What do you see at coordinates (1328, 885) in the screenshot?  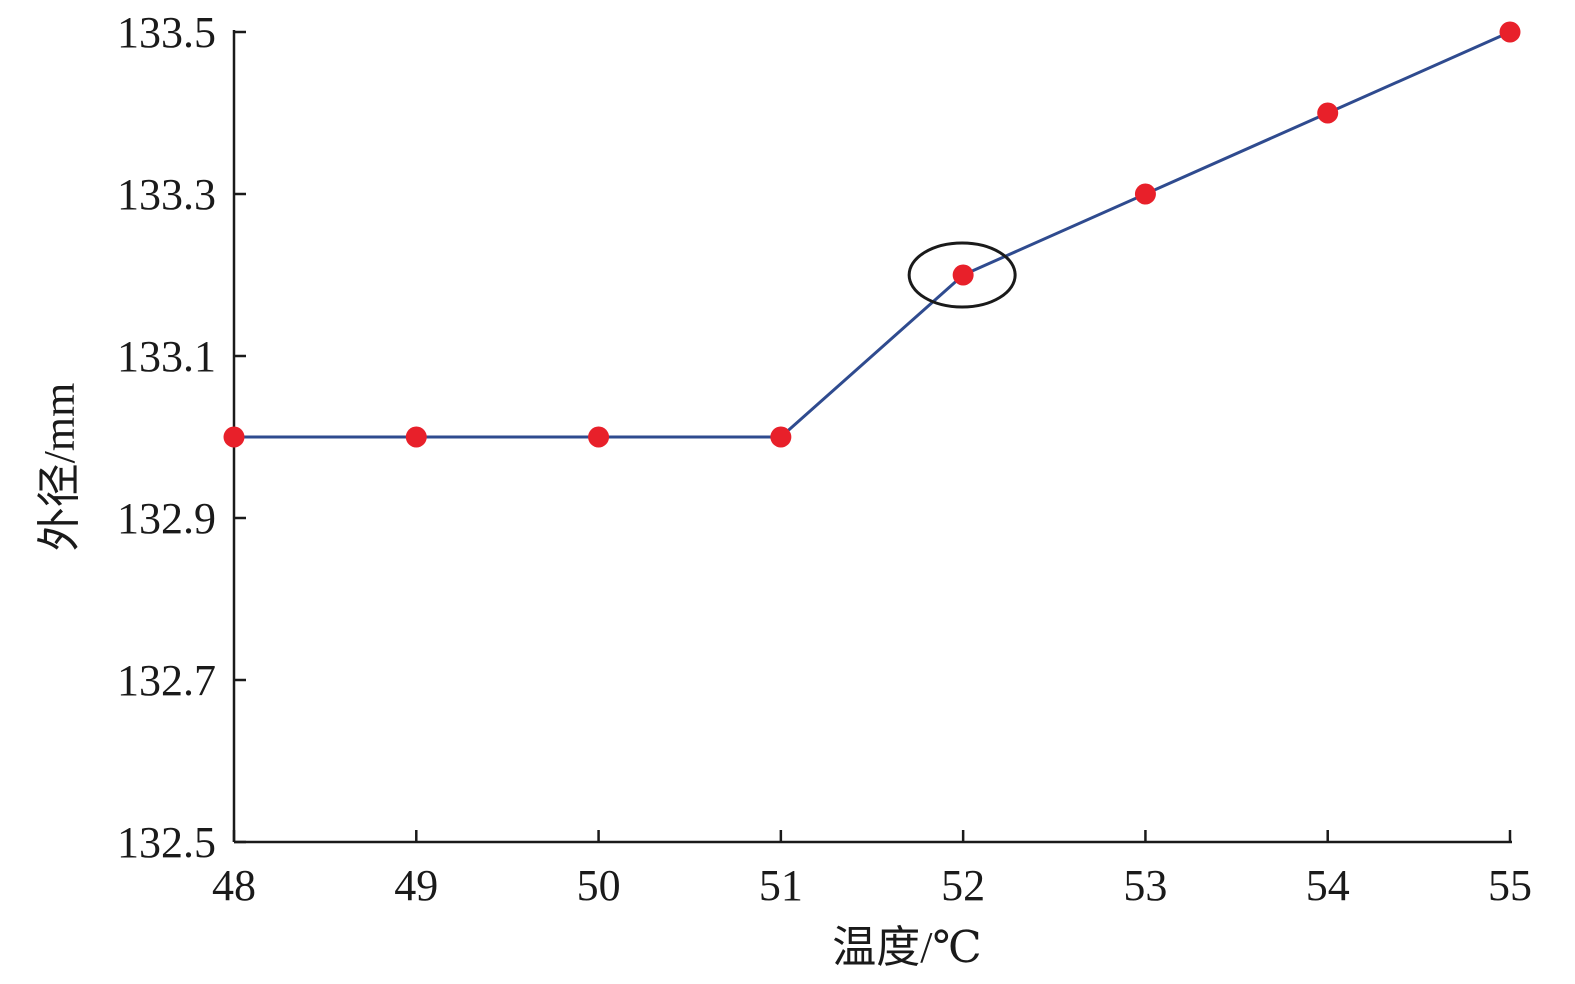 I see `x-tick-label: 54` at bounding box center [1328, 885].